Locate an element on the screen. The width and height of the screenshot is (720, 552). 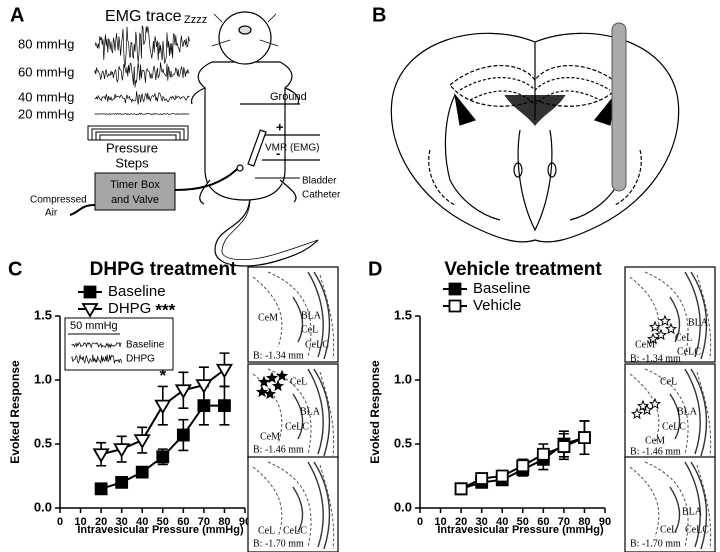
catheter-label: Bladder is located at coordinates (319, 181).